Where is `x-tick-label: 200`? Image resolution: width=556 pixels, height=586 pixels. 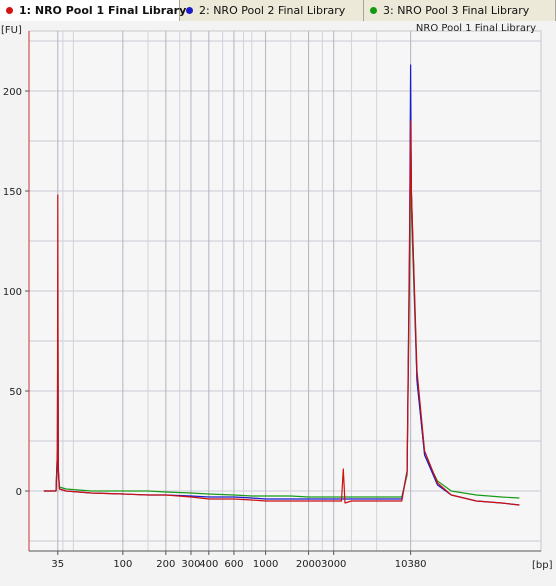 x-tick-label: 200 is located at coordinates (165, 564).